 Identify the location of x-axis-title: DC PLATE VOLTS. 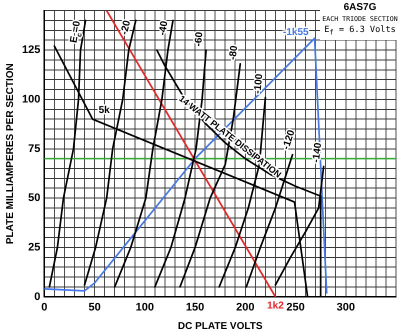
(220, 326).